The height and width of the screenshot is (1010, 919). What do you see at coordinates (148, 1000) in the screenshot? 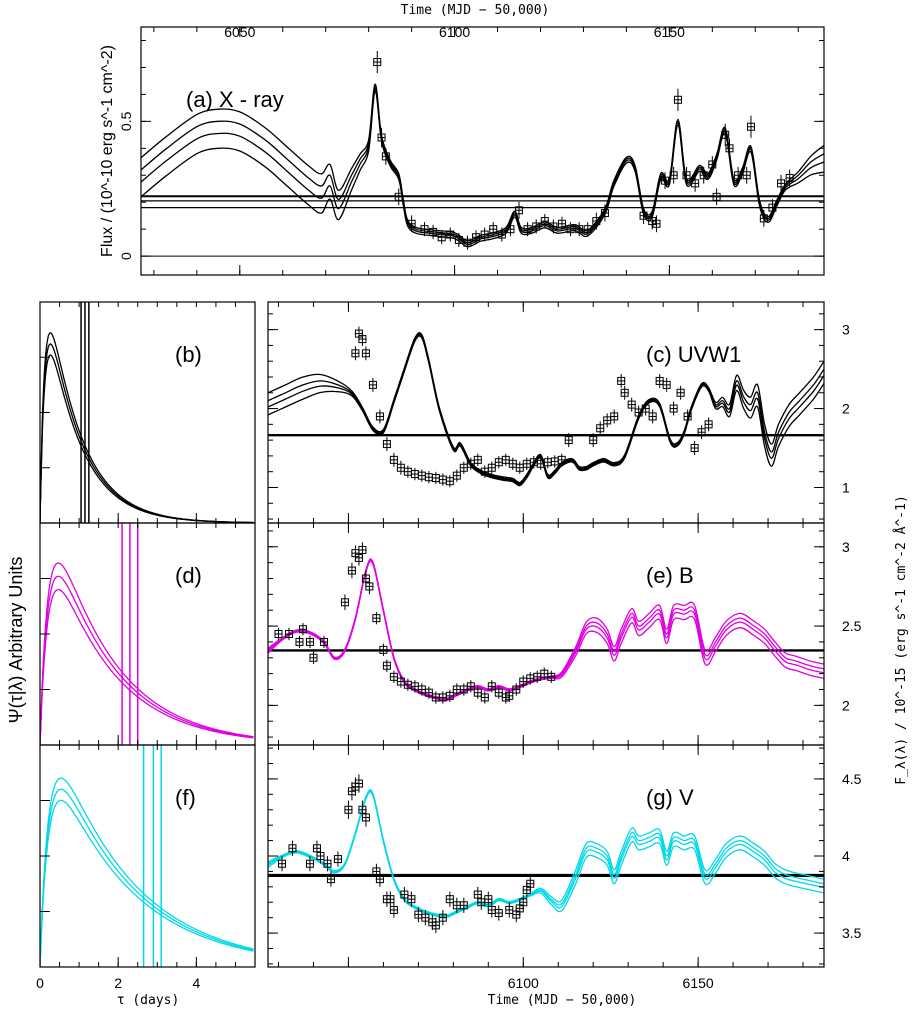
I see `tau-axis-title: τ (days)` at bounding box center [148, 1000].